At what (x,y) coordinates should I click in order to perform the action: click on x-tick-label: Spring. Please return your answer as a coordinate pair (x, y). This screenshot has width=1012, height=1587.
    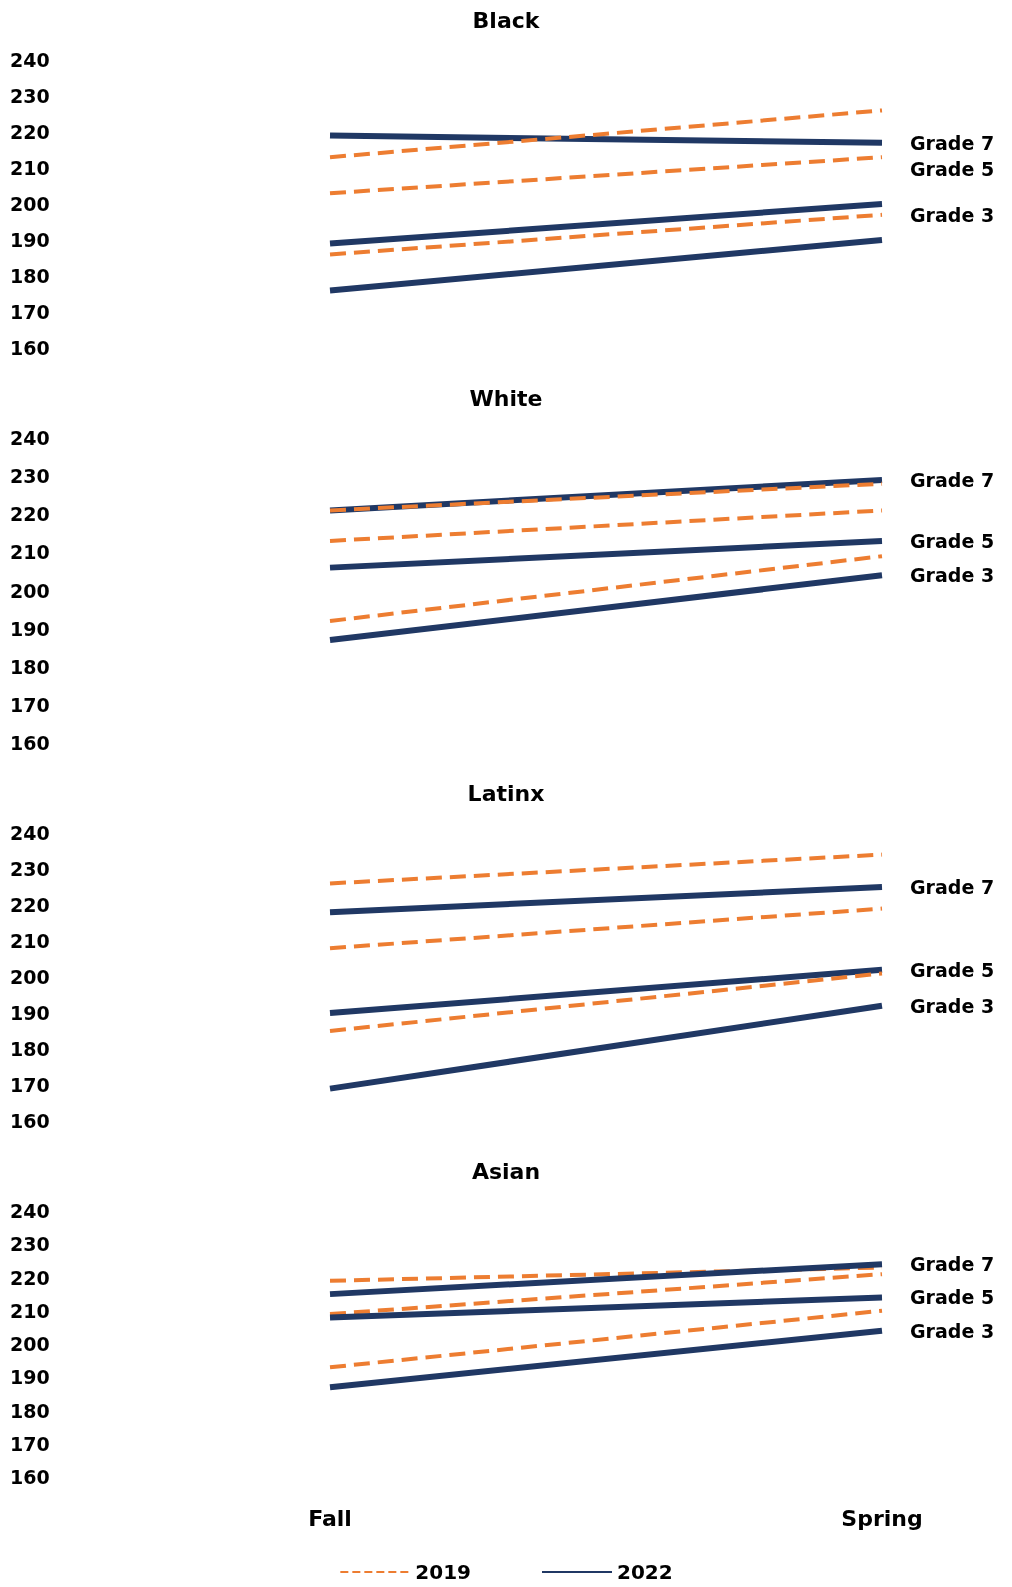
    Looking at the image, I should click on (882, 1518).